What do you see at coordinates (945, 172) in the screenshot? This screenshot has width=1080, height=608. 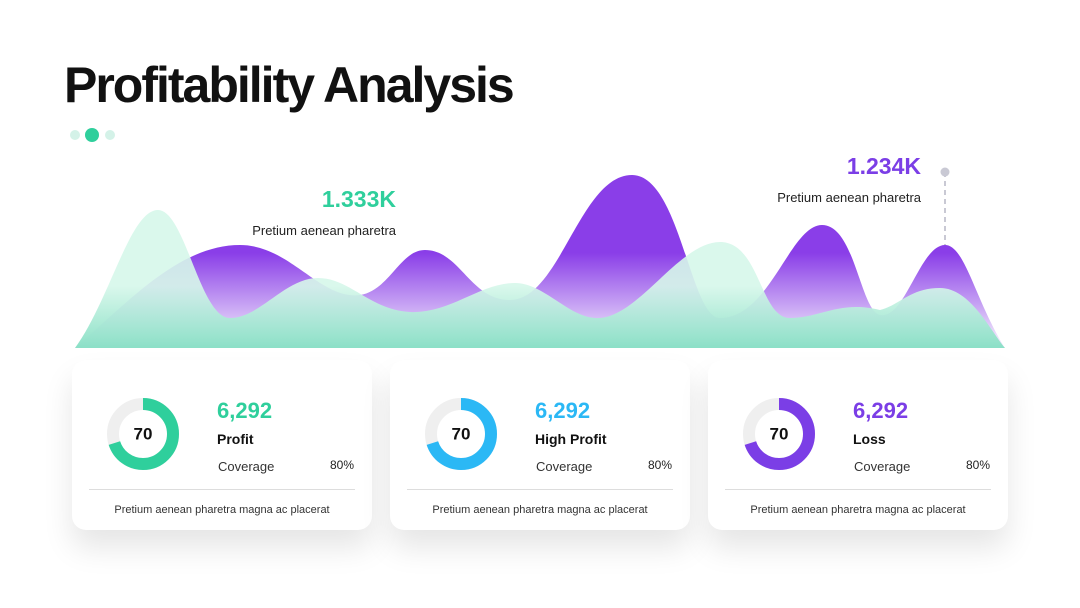 I see `pointer-dot` at bounding box center [945, 172].